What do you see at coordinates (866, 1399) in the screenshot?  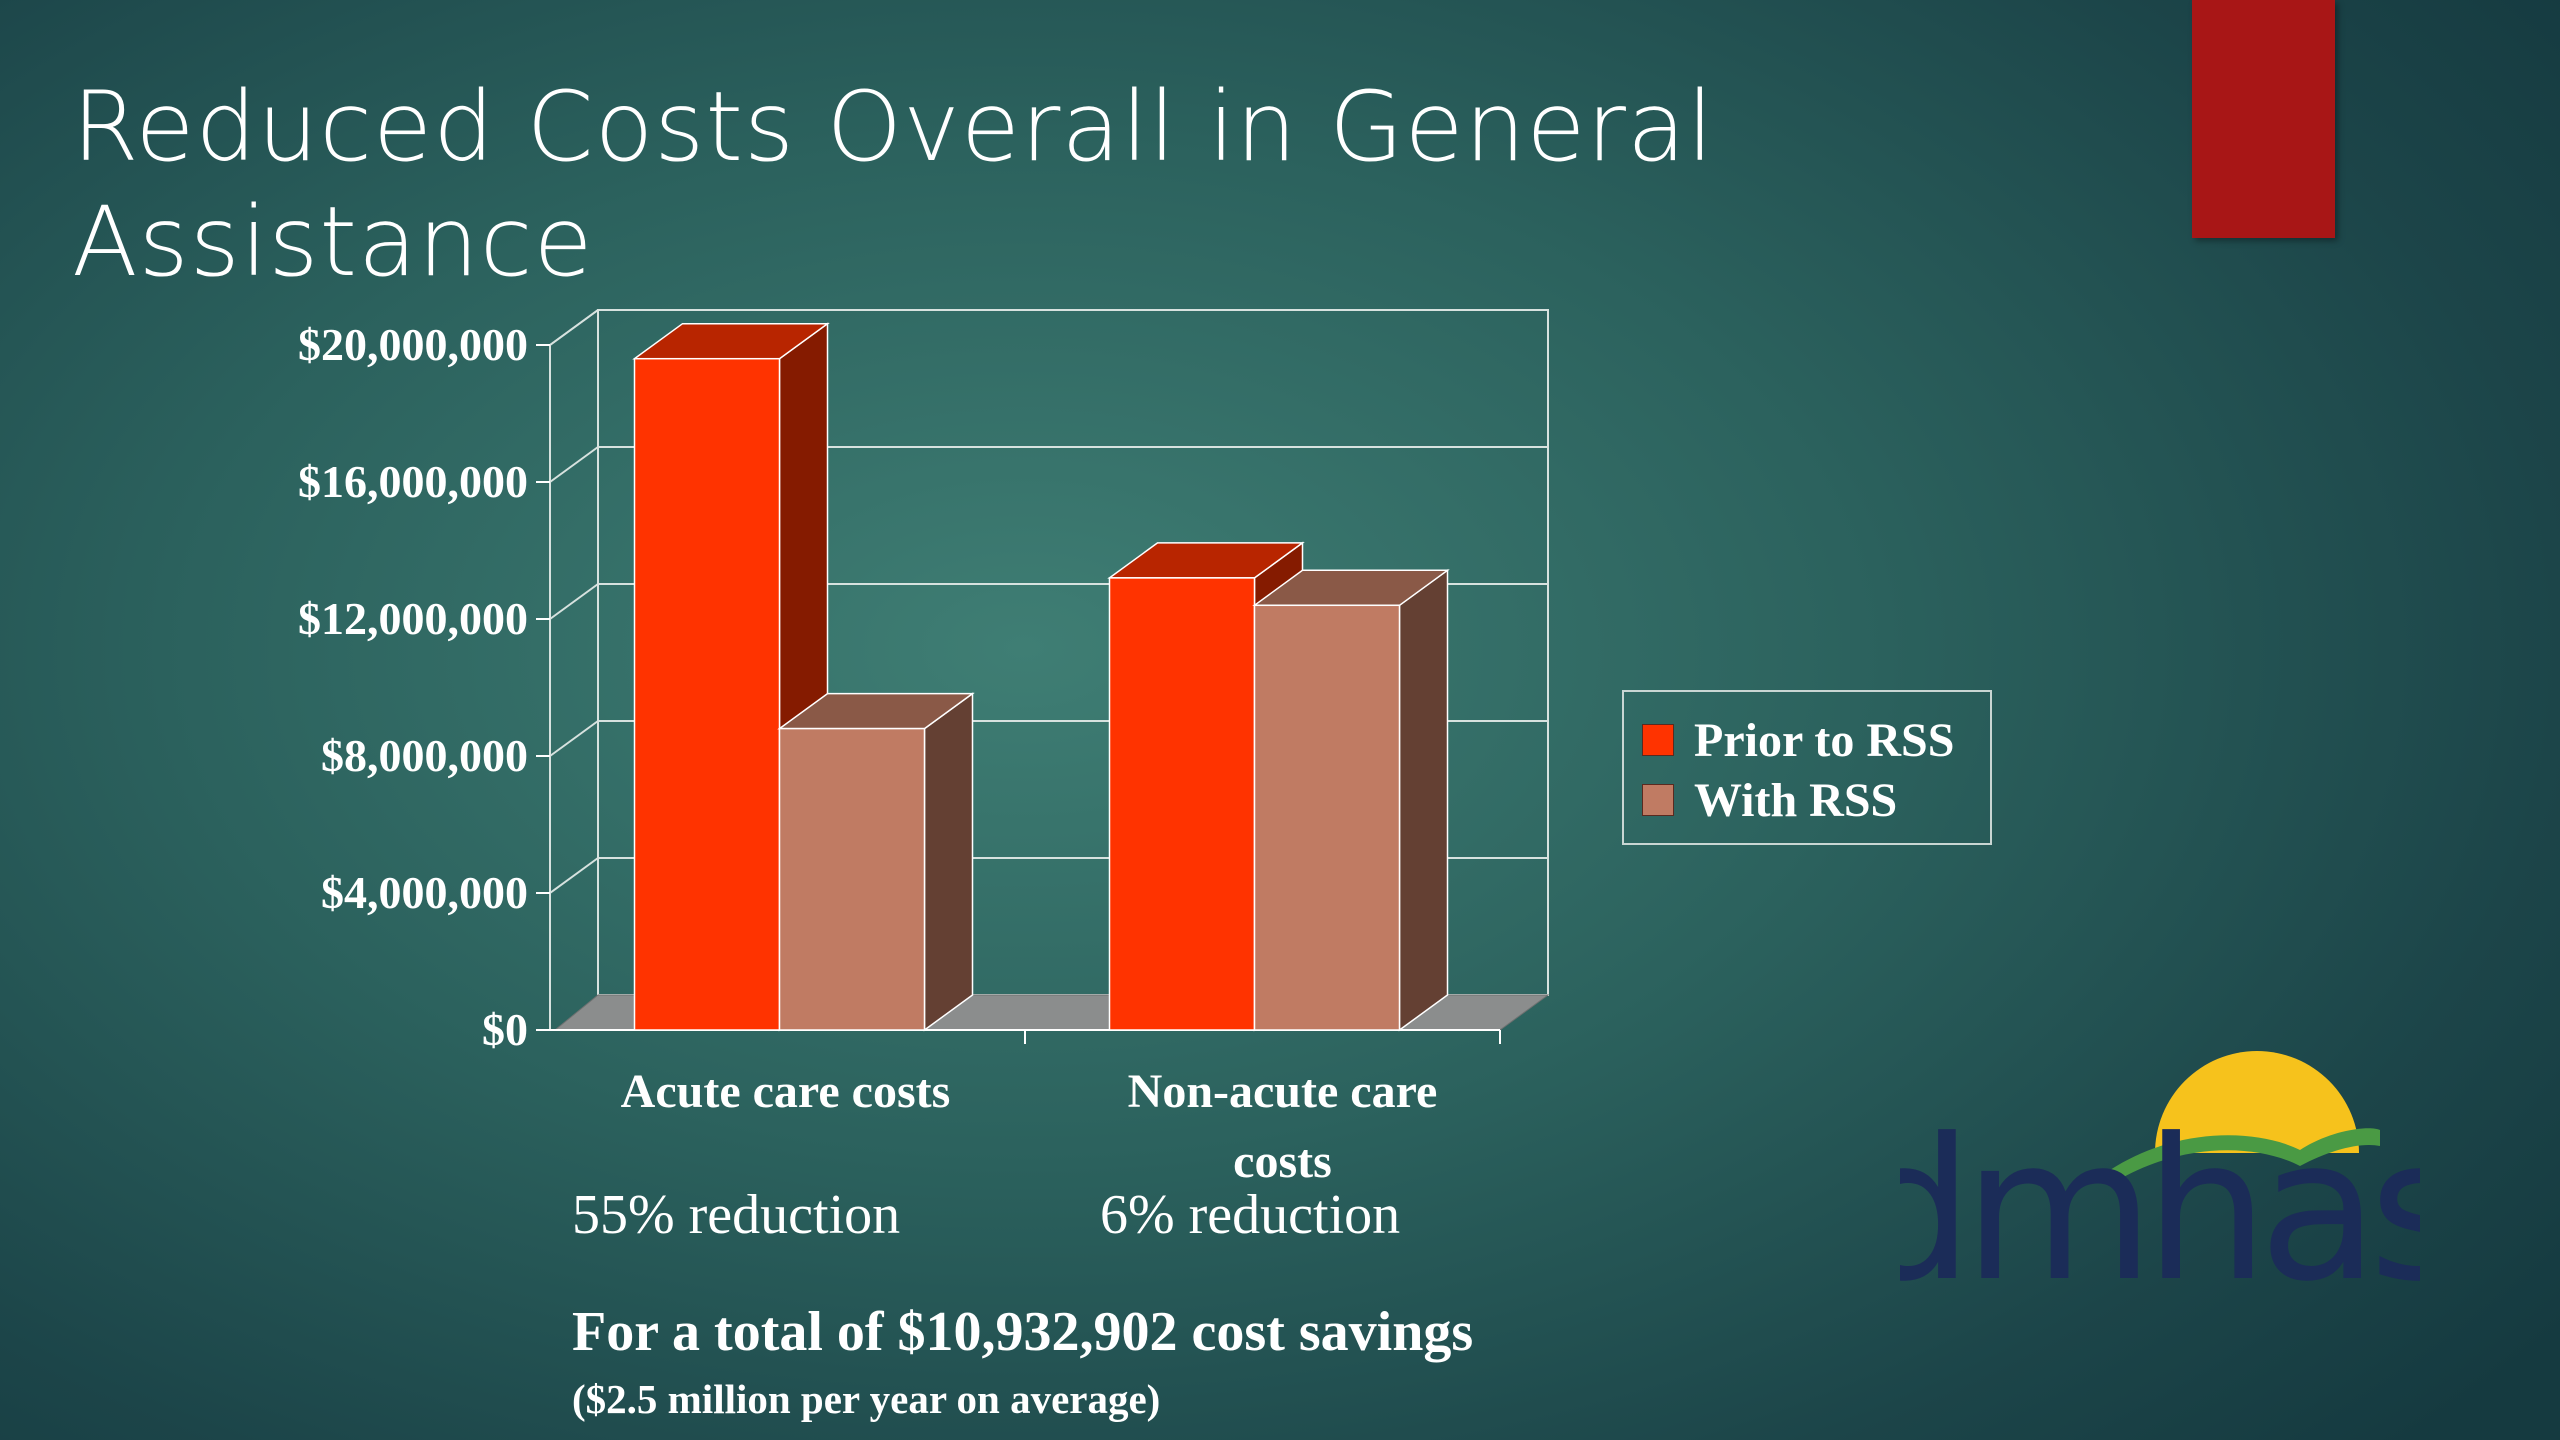 I see `average-savings-text: ($2.5 million per year on average)` at bounding box center [866, 1399].